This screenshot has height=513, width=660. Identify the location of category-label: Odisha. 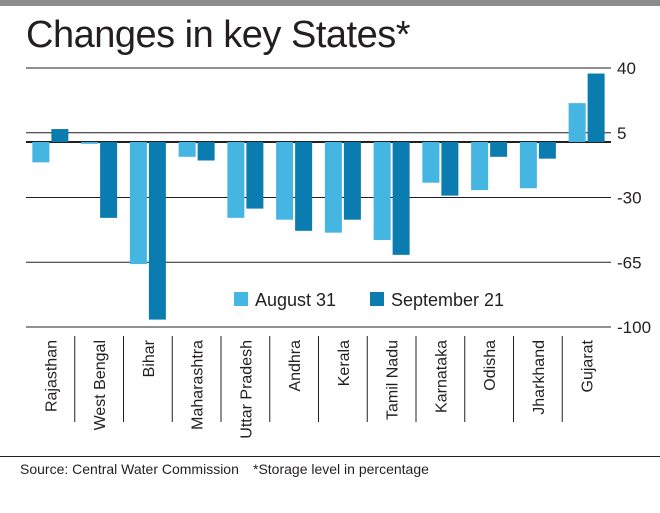
(490, 365).